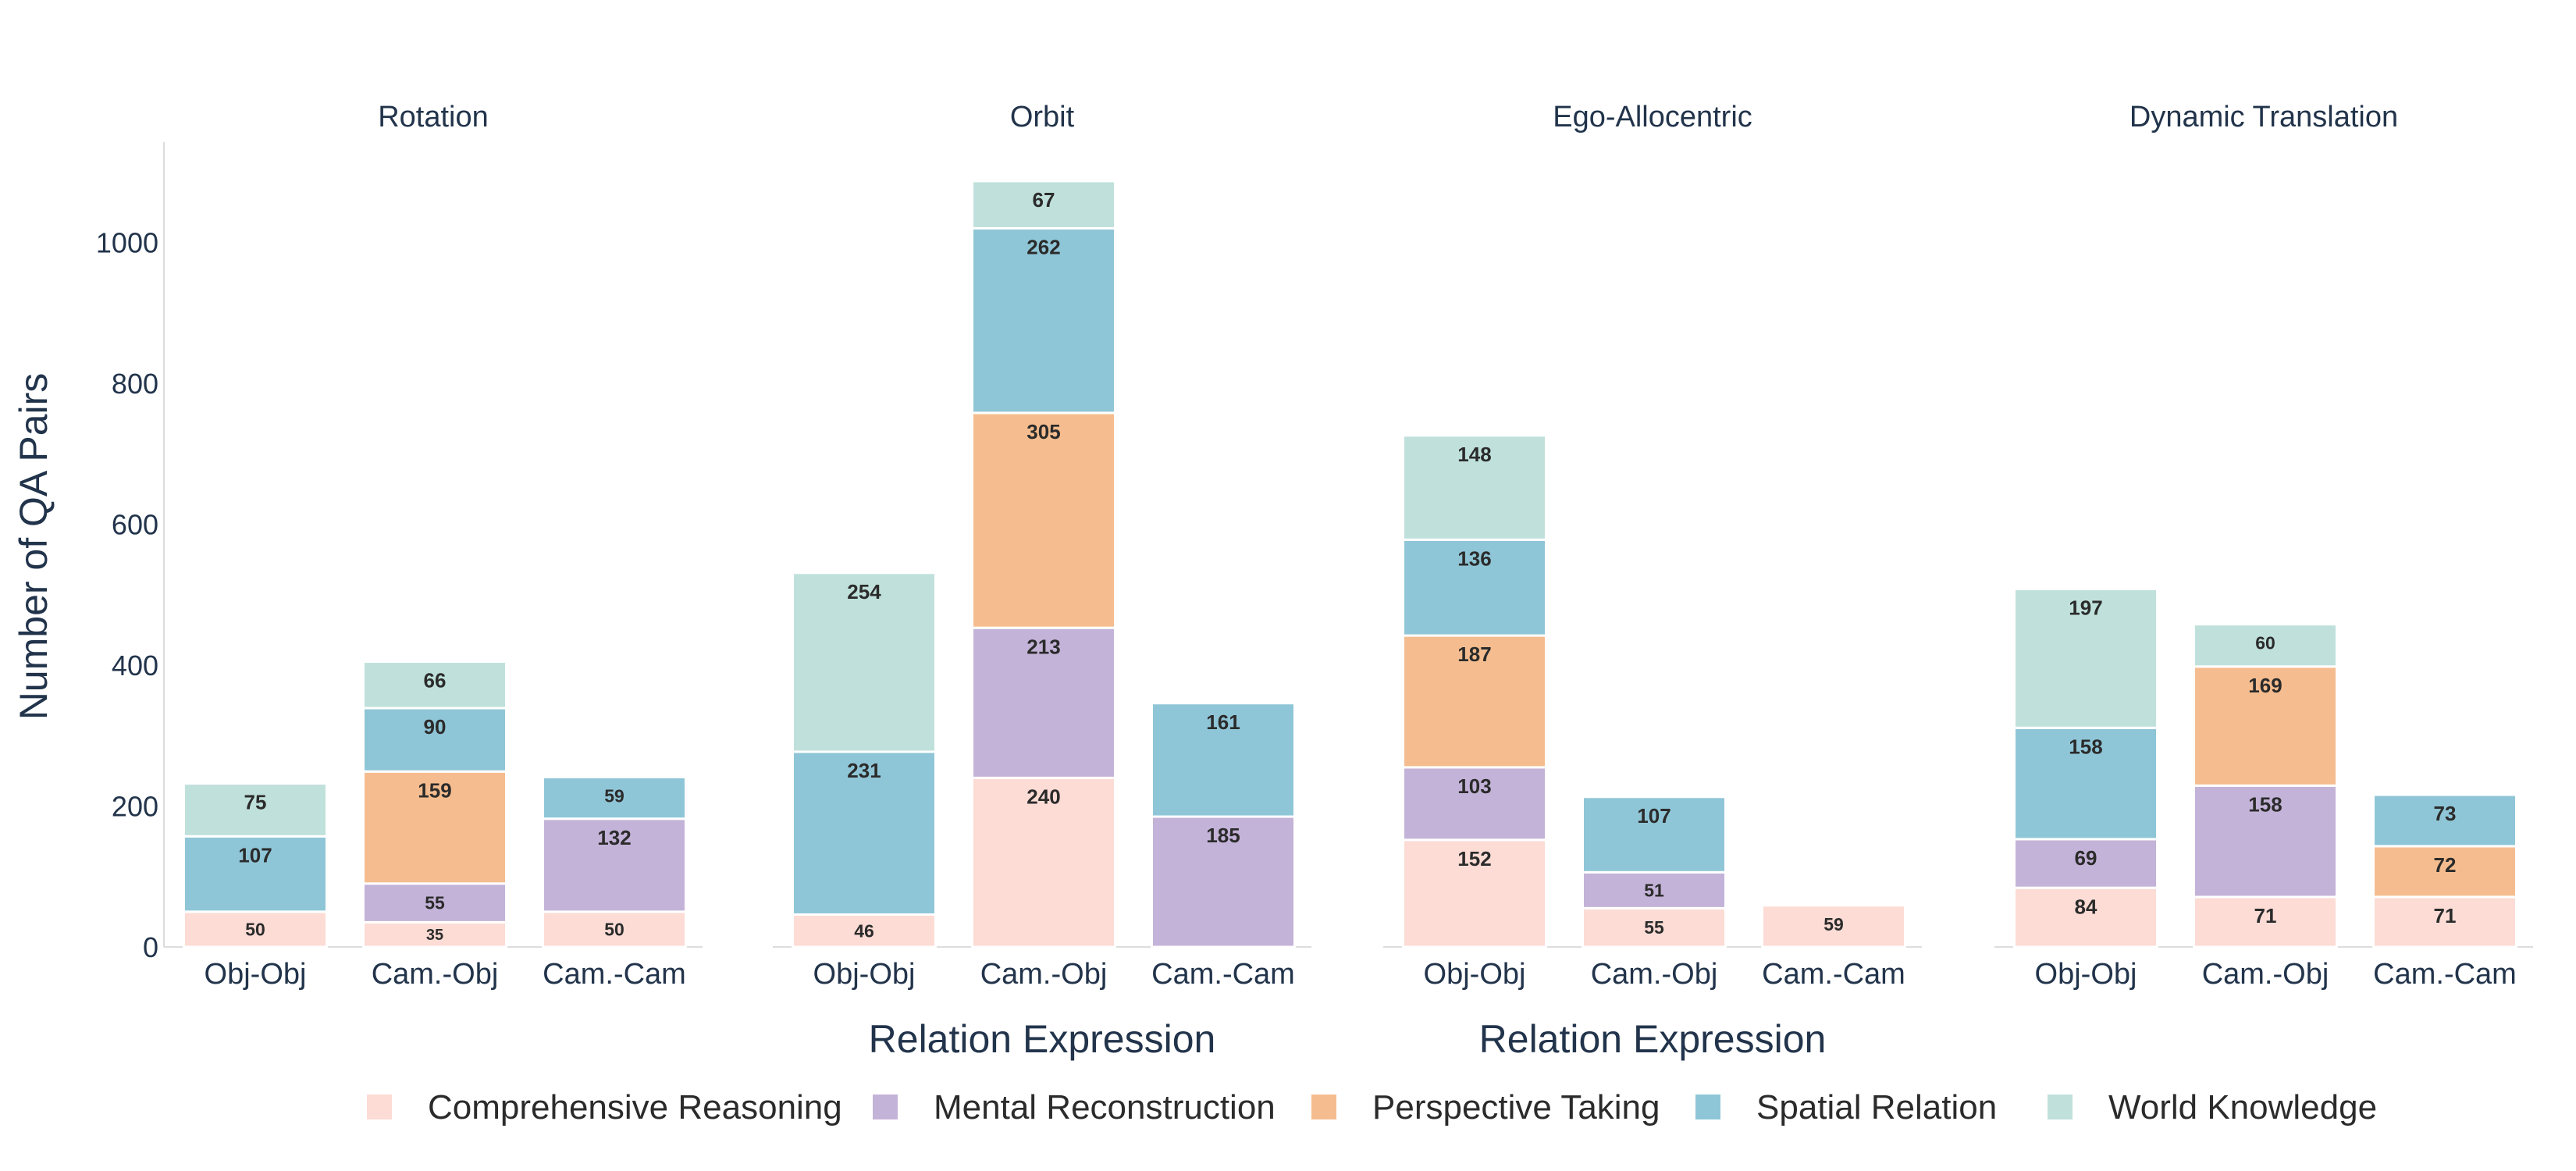 The image size is (2576, 1171). I want to click on y-tick-label: 600, so click(135, 525).